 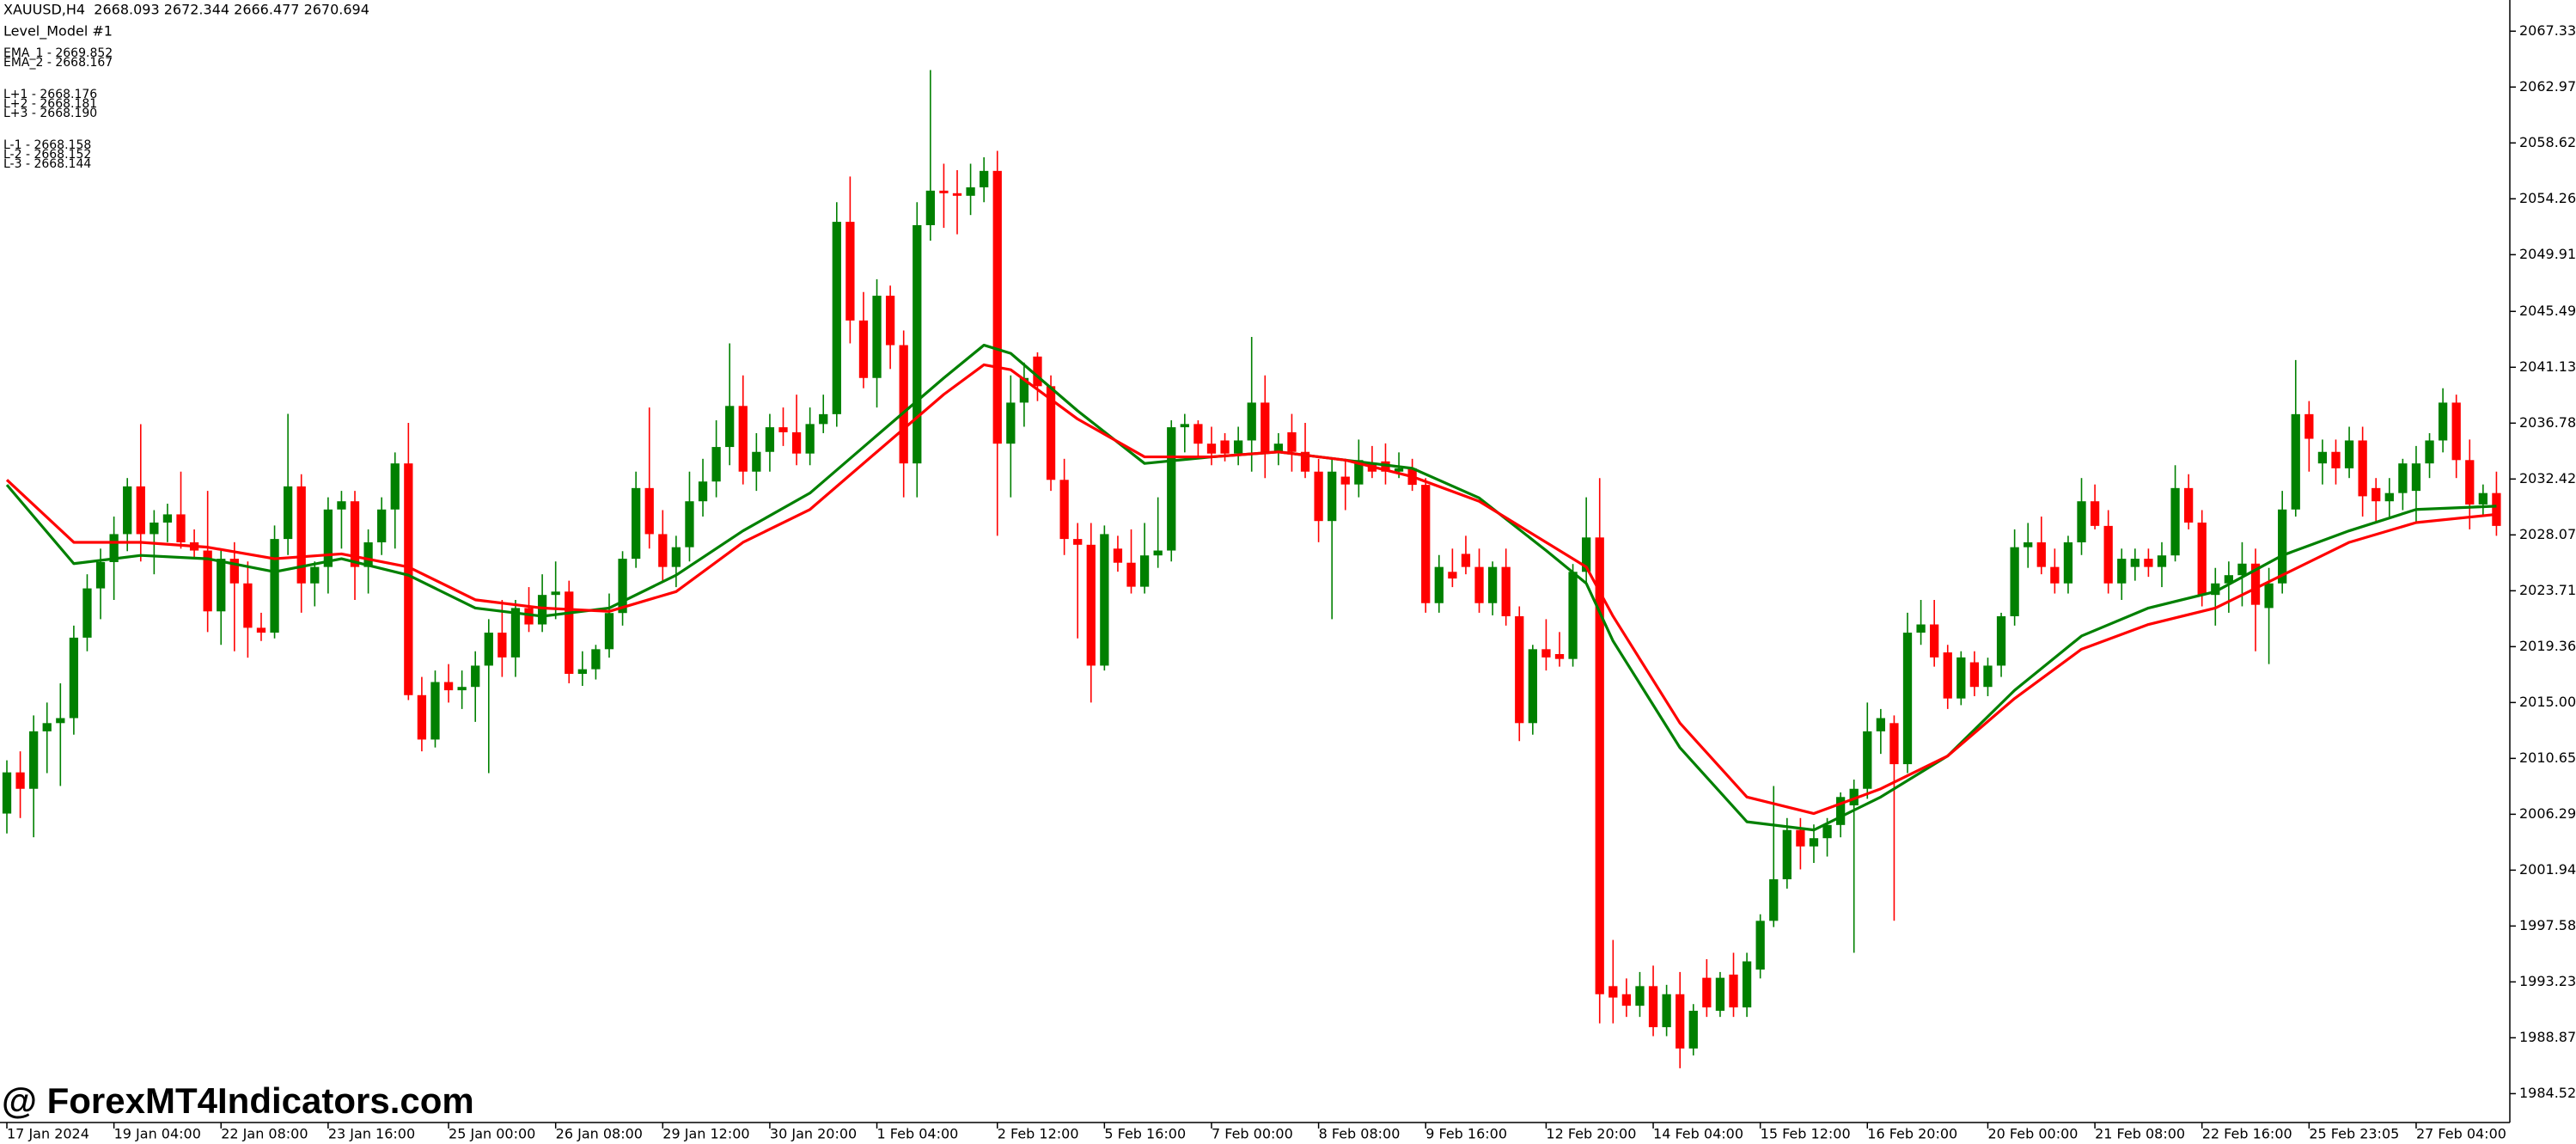 I want to click on y-tick-label: 2054.265, so click(x=2547, y=198).